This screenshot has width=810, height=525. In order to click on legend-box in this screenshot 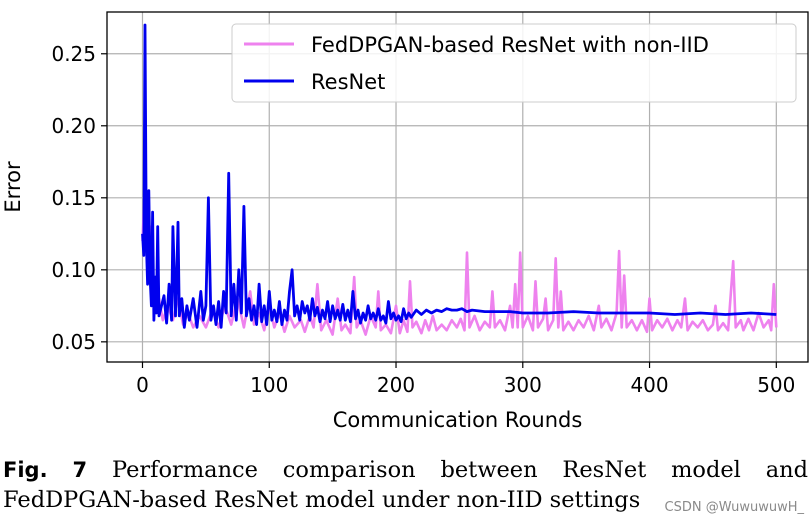, I will do `click(514, 63)`.